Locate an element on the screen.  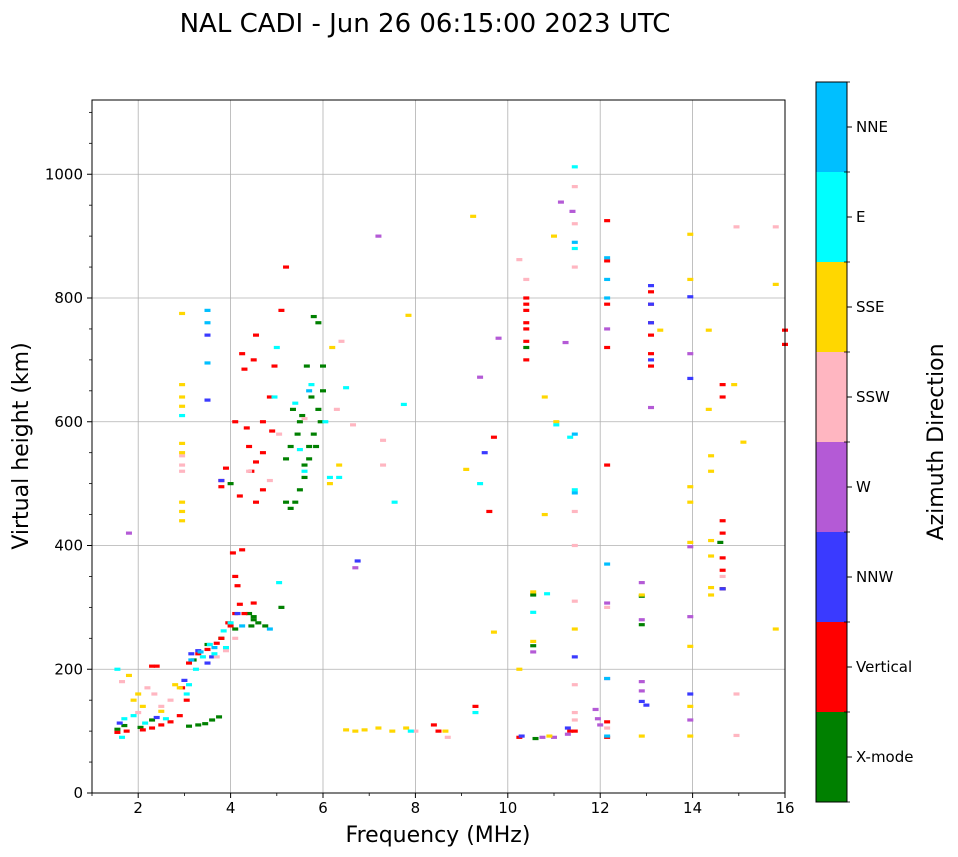
y-tick-label: 400 is located at coordinates (68, 546).